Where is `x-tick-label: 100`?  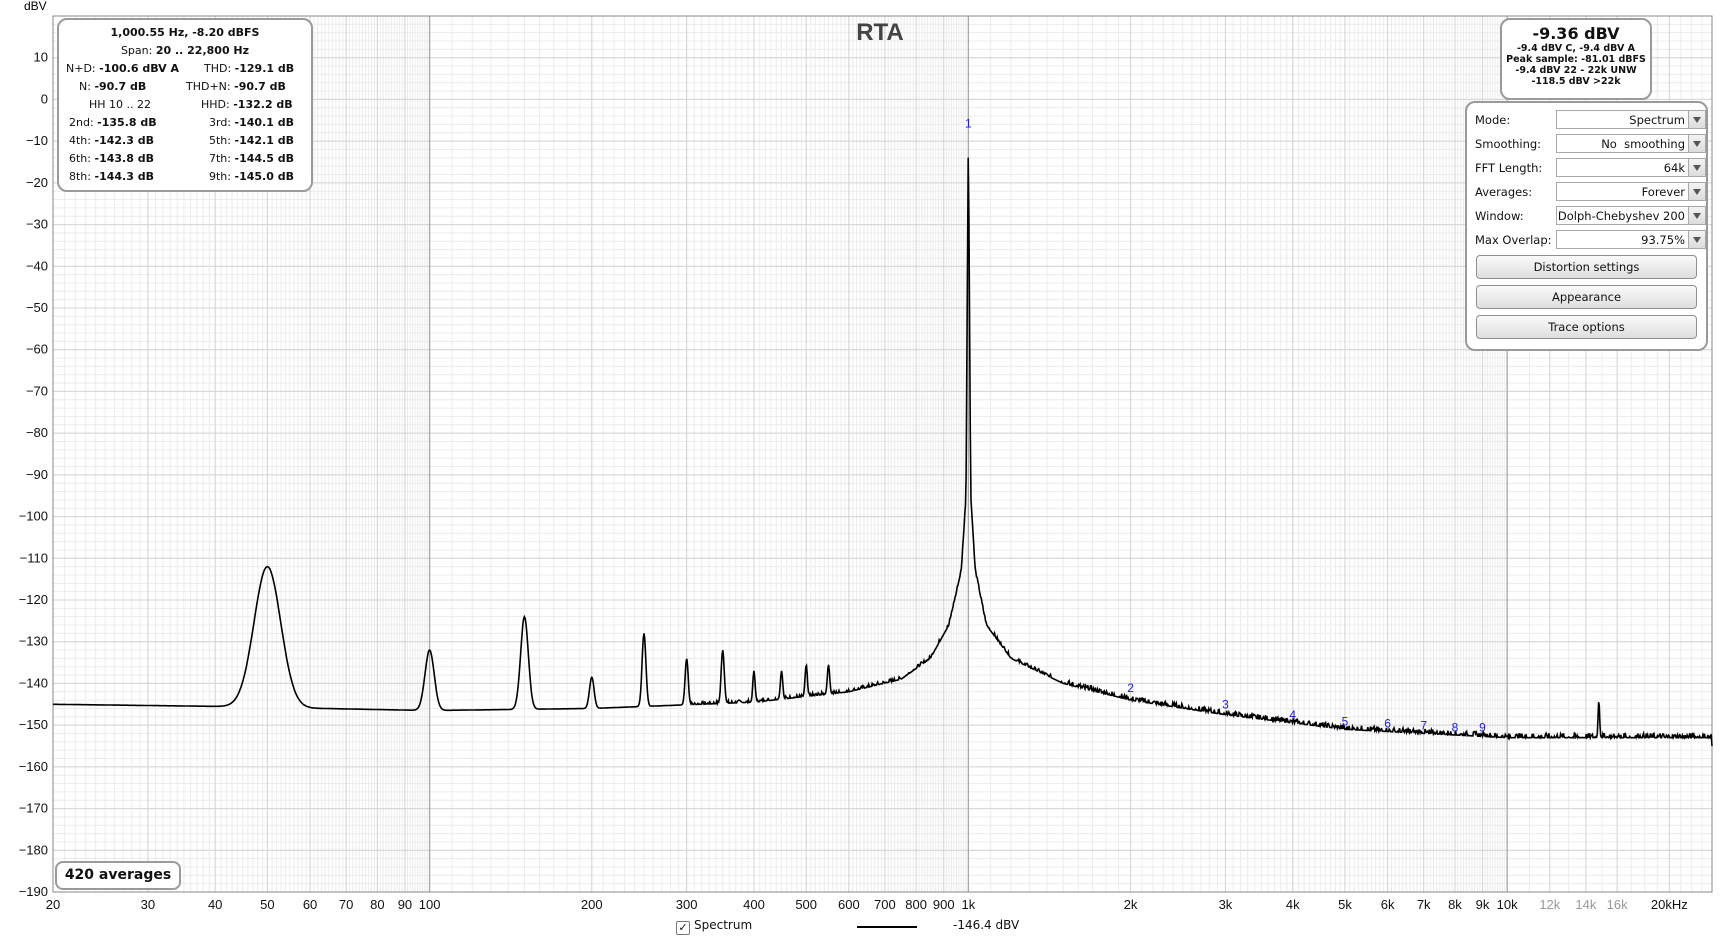
x-tick-label: 100 is located at coordinates (430, 904).